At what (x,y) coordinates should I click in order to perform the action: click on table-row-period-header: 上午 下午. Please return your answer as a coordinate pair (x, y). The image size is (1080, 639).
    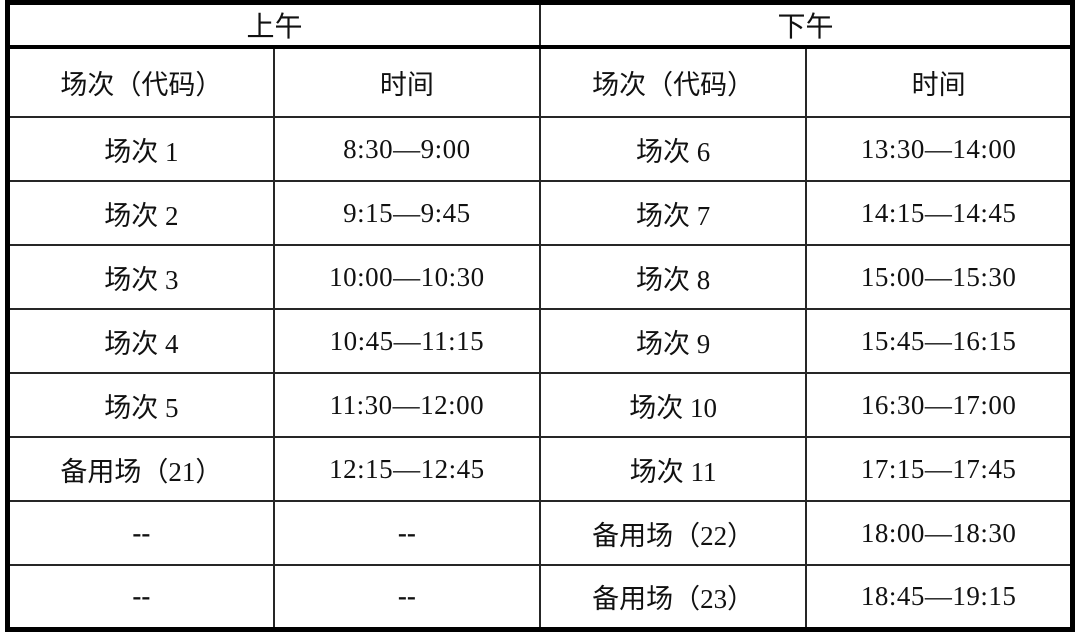
    Looking at the image, I should click on (540, 25).